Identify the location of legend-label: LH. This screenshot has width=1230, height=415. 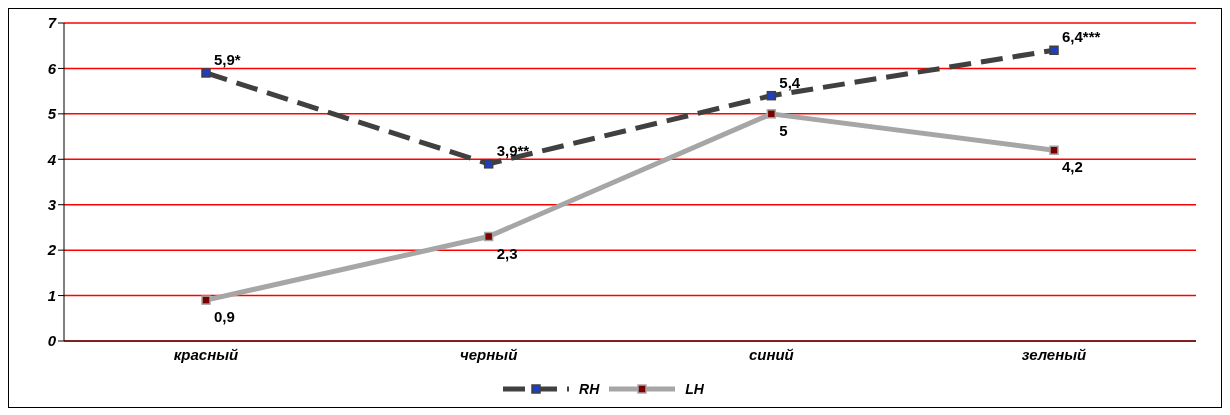
(694, 389).